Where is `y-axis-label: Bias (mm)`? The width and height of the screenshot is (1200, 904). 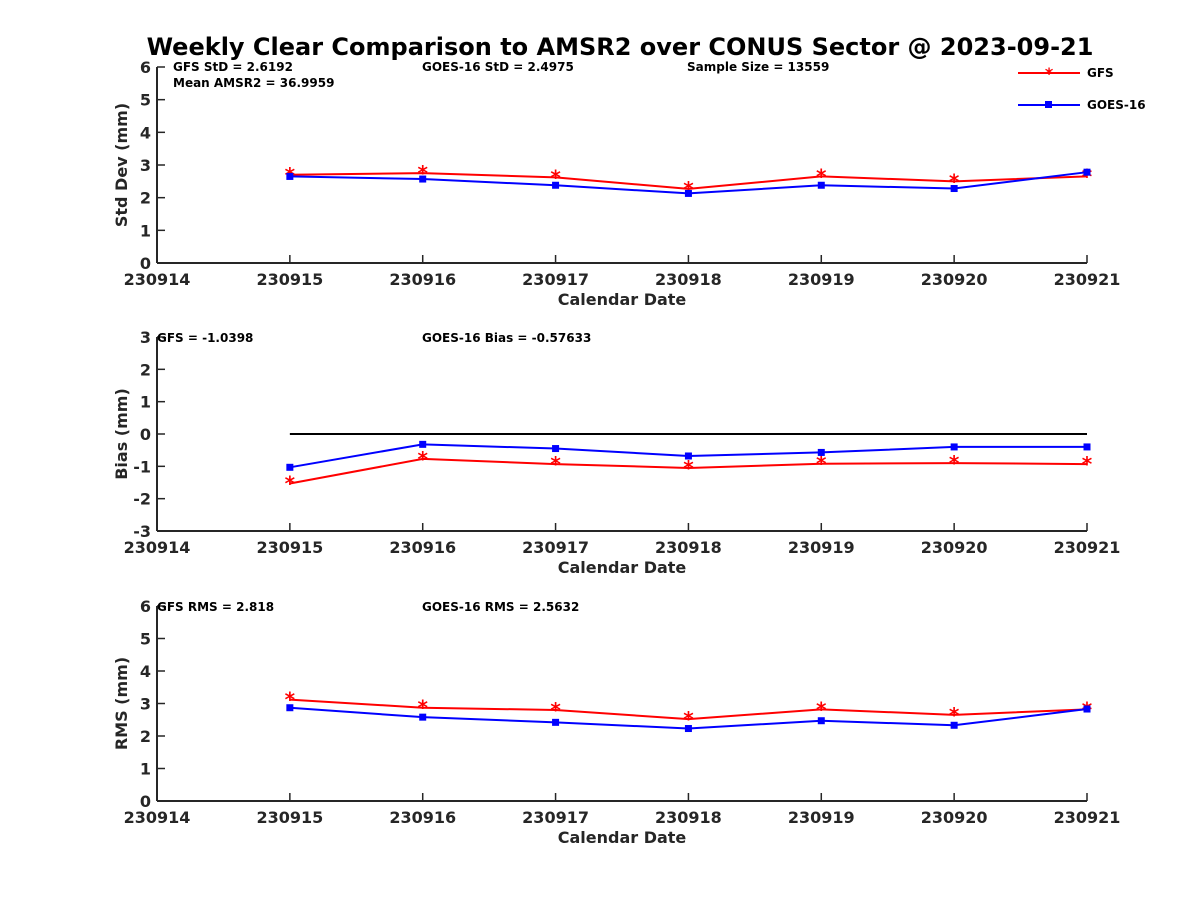
y-axis-label: Bias (mm) is located at coordinates (121, 434).